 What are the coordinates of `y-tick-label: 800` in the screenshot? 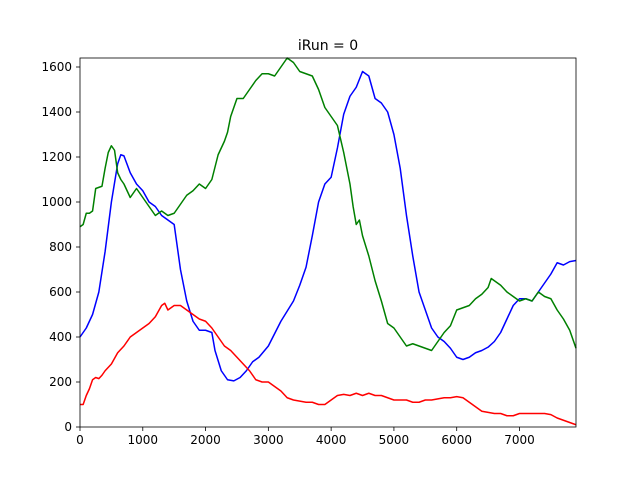 It's located at (60, 247).